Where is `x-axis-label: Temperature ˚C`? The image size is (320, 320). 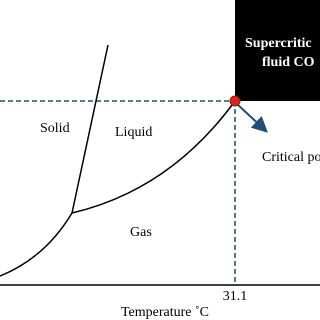 x-axis-label: Temperature ˚C is located at coordinates (165, 312).